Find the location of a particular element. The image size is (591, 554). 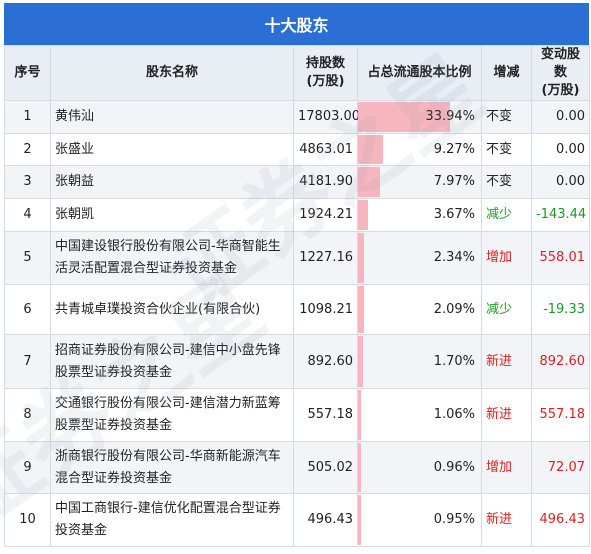

row-ratio-cell: 7.97% is located at coordinates (419, 182).